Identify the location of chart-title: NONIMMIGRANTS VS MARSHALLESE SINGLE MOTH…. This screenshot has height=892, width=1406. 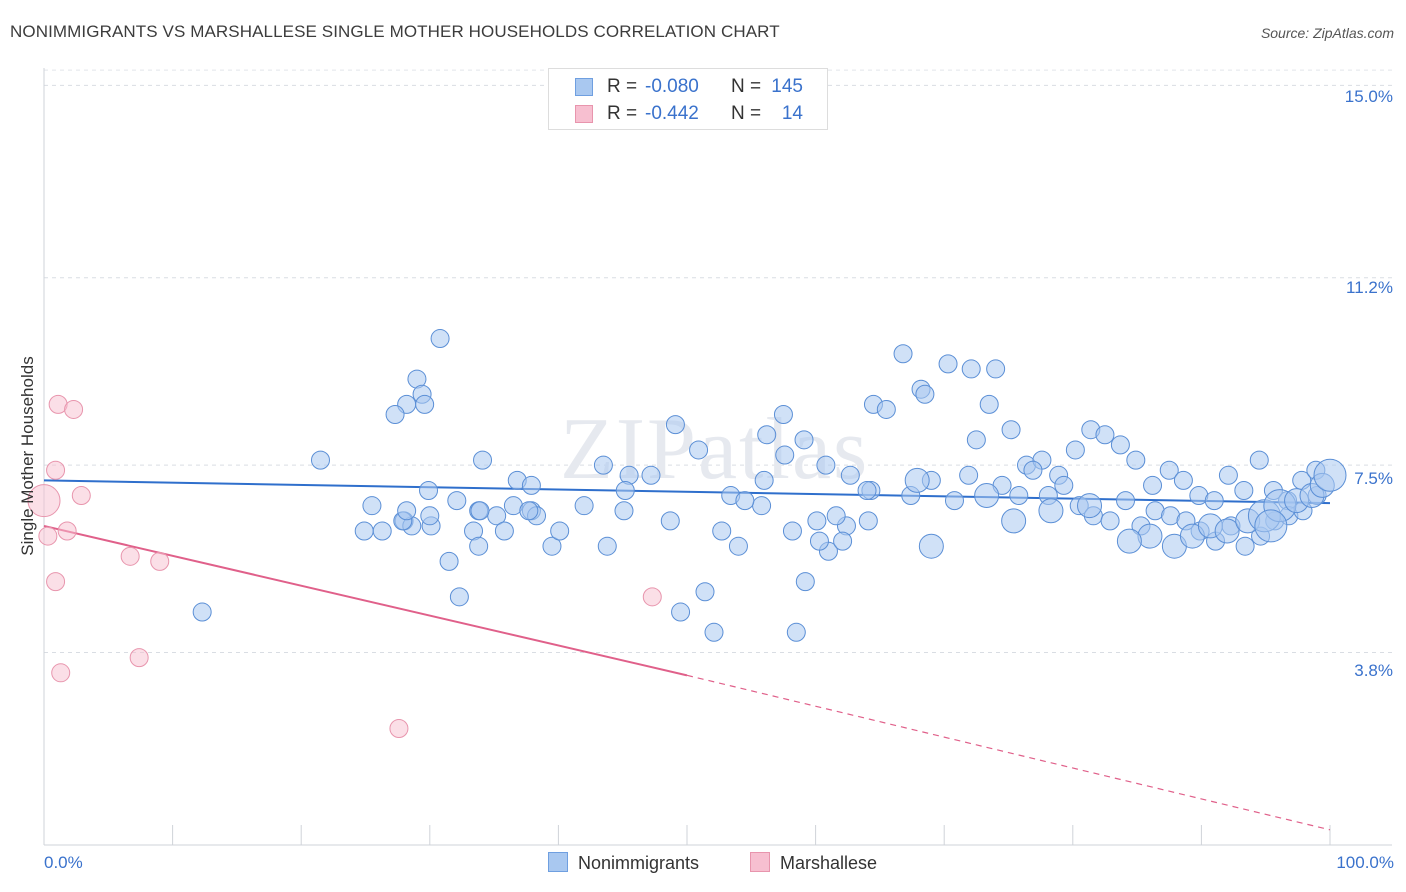
(395, 31).